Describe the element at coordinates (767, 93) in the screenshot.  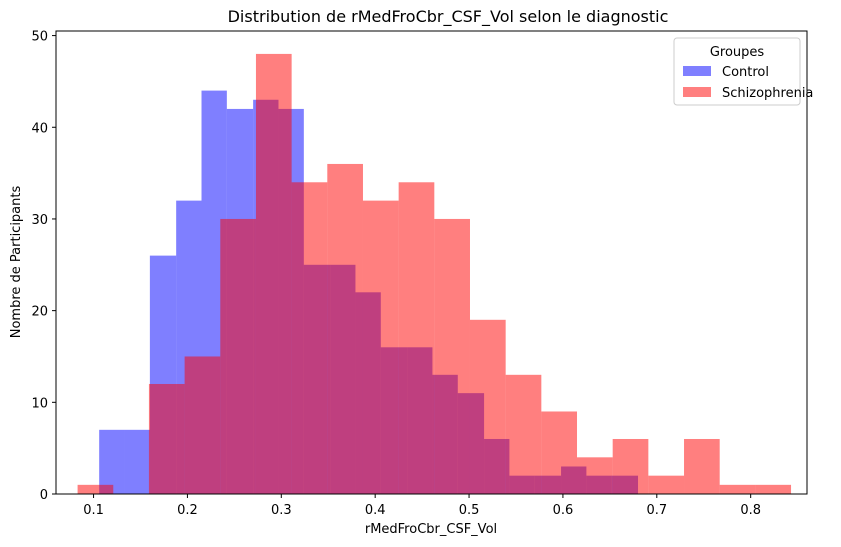
I see `legend-label-schizophrenia: Schizophrenia` at that location.